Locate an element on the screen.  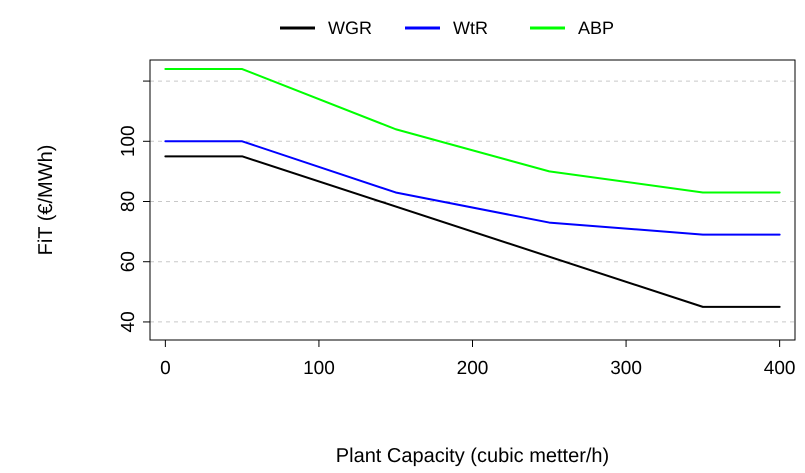
x-tick-label: 0 is located at coordinates (165, 368).